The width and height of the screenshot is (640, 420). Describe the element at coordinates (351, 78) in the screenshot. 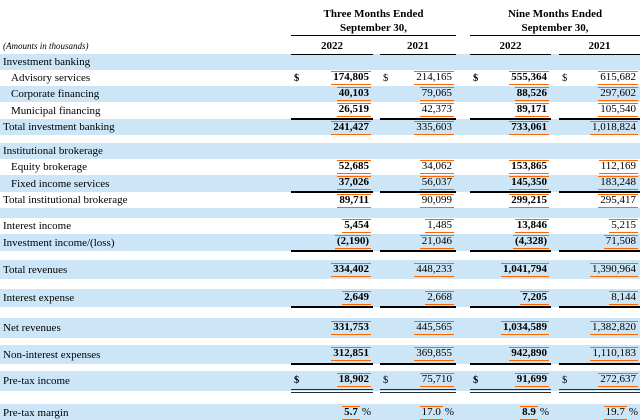

I see `tagged-value: 174,805` at that location.